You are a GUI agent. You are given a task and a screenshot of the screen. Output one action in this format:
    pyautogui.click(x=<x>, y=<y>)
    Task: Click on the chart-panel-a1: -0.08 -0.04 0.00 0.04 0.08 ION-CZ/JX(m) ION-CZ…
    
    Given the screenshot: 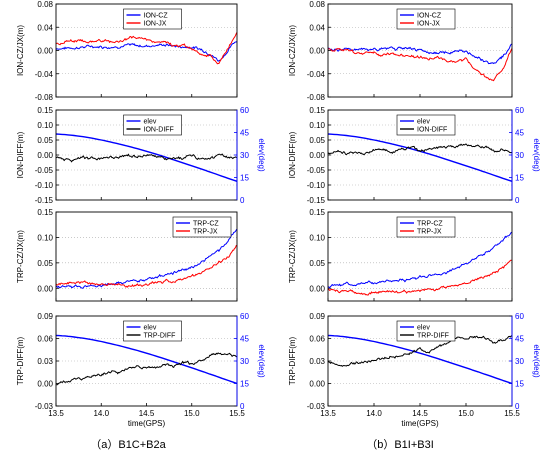 What is the action you would take?
    pyautogui.click(x=127, y=51)
    